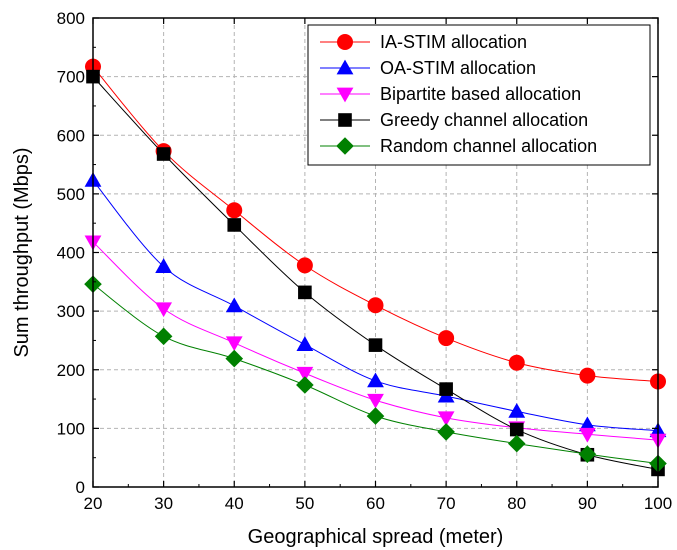 The image size is (677, 550). I want to click on x-tick-label: 90, so click(587, 503).